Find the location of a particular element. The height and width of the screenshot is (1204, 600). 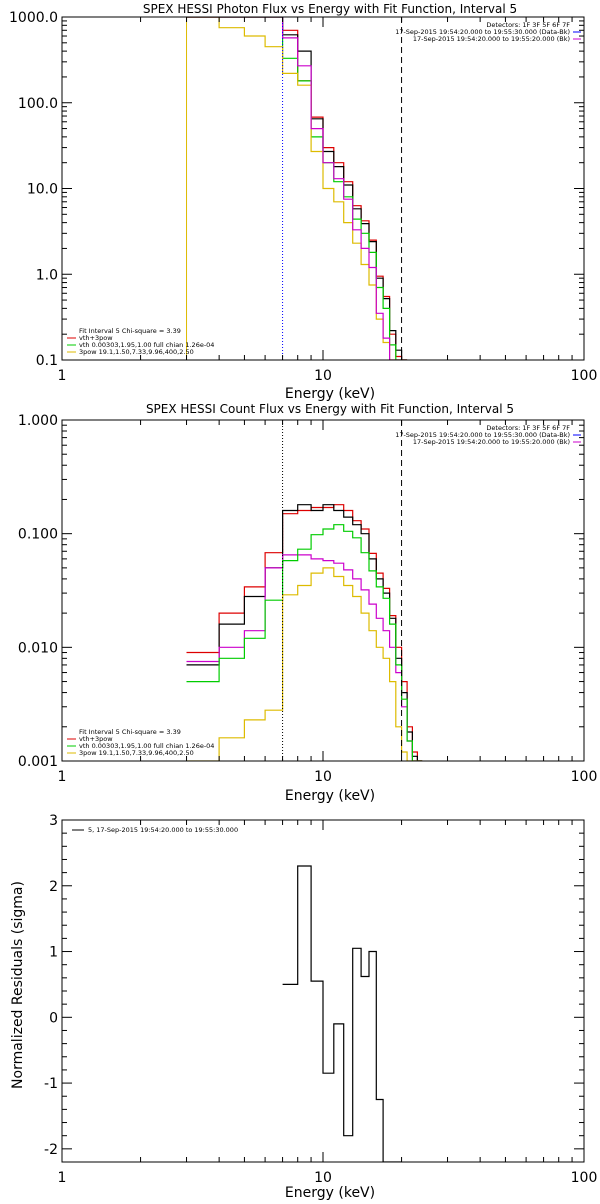

y-tick-label: -1 is located at coordinates (51, 1084).